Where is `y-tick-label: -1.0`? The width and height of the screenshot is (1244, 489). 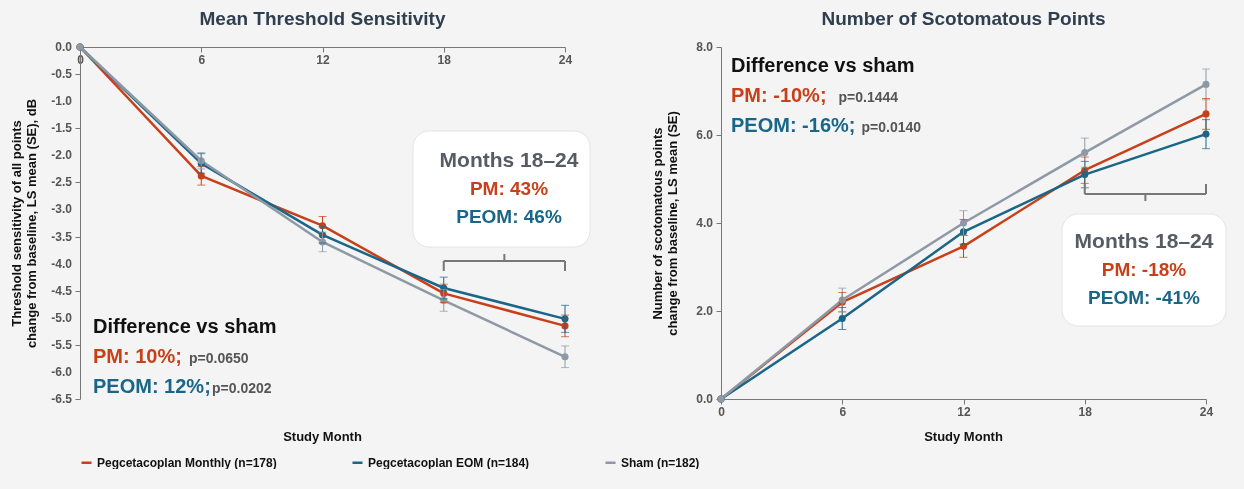 y-tick-label: -1.0 is located at coordinates (62, 101).